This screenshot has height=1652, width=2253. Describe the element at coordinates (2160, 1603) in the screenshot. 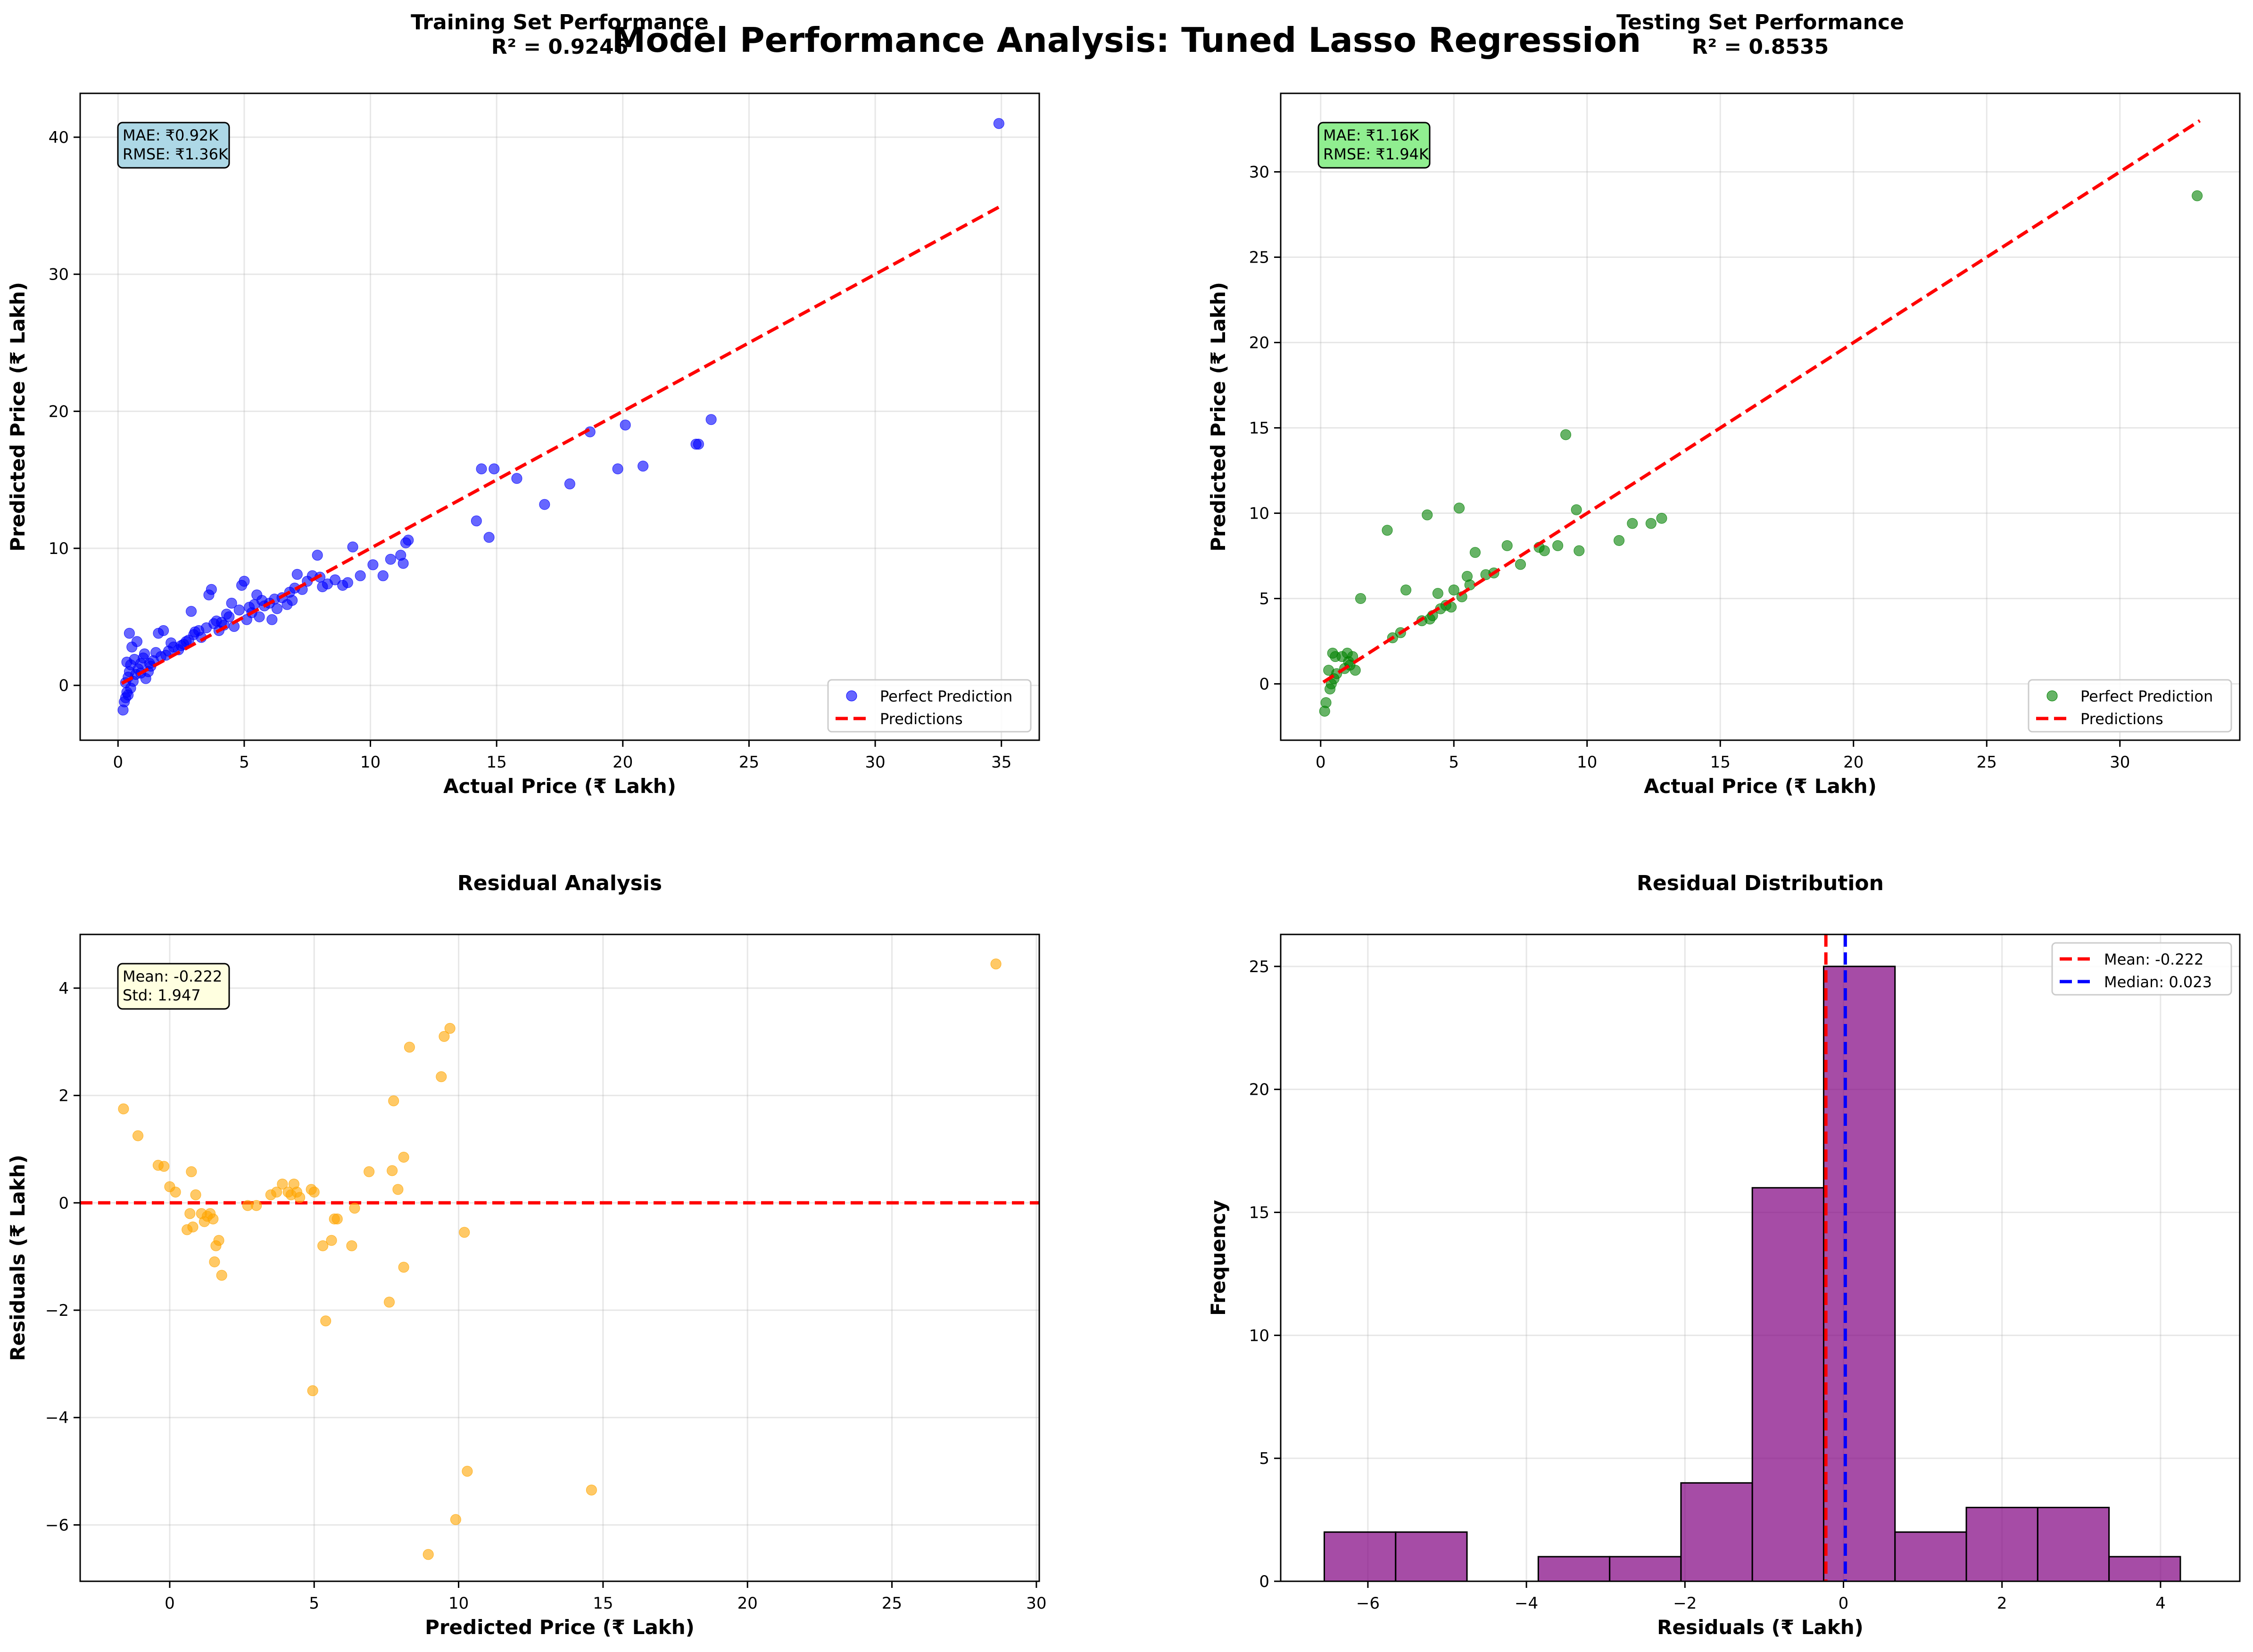

I see `x-tick-label: 4` at that location.